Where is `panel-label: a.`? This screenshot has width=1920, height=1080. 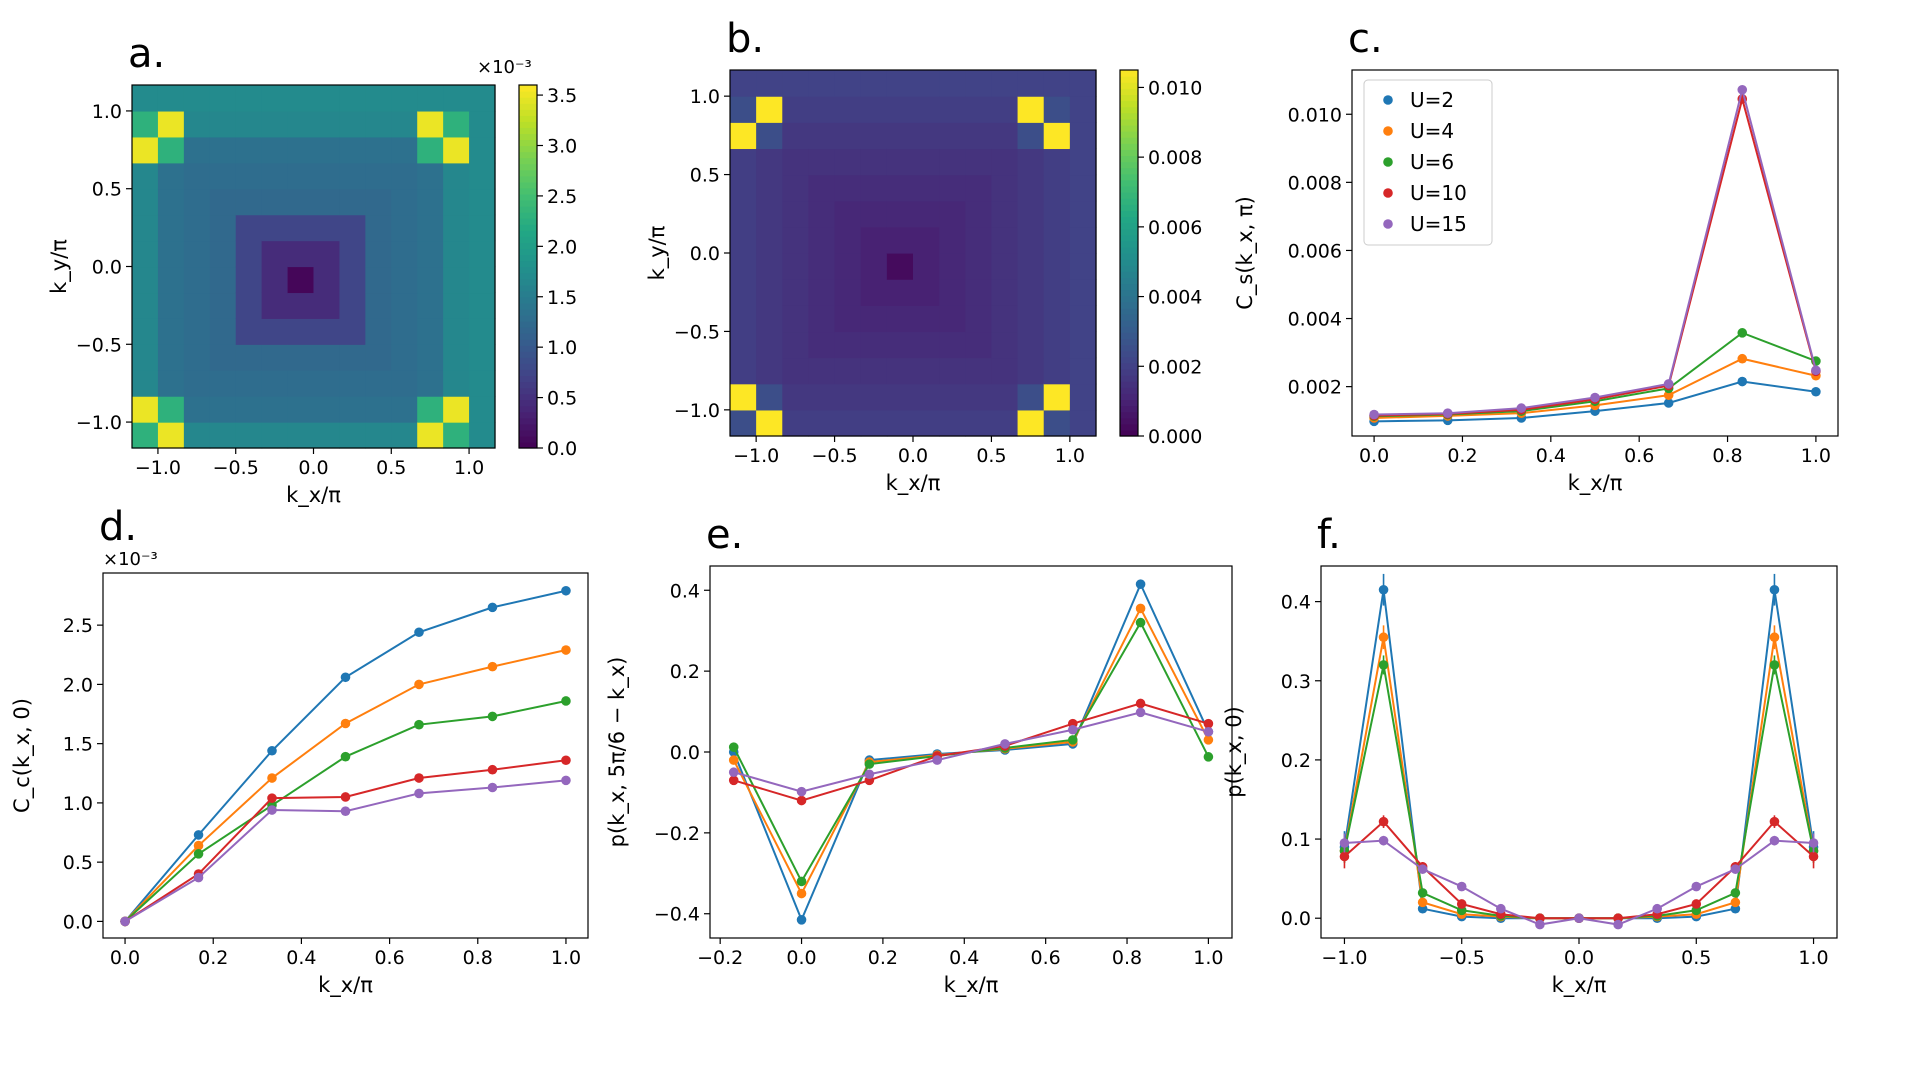 panel-label: a. is located at coordinates (146, 54).